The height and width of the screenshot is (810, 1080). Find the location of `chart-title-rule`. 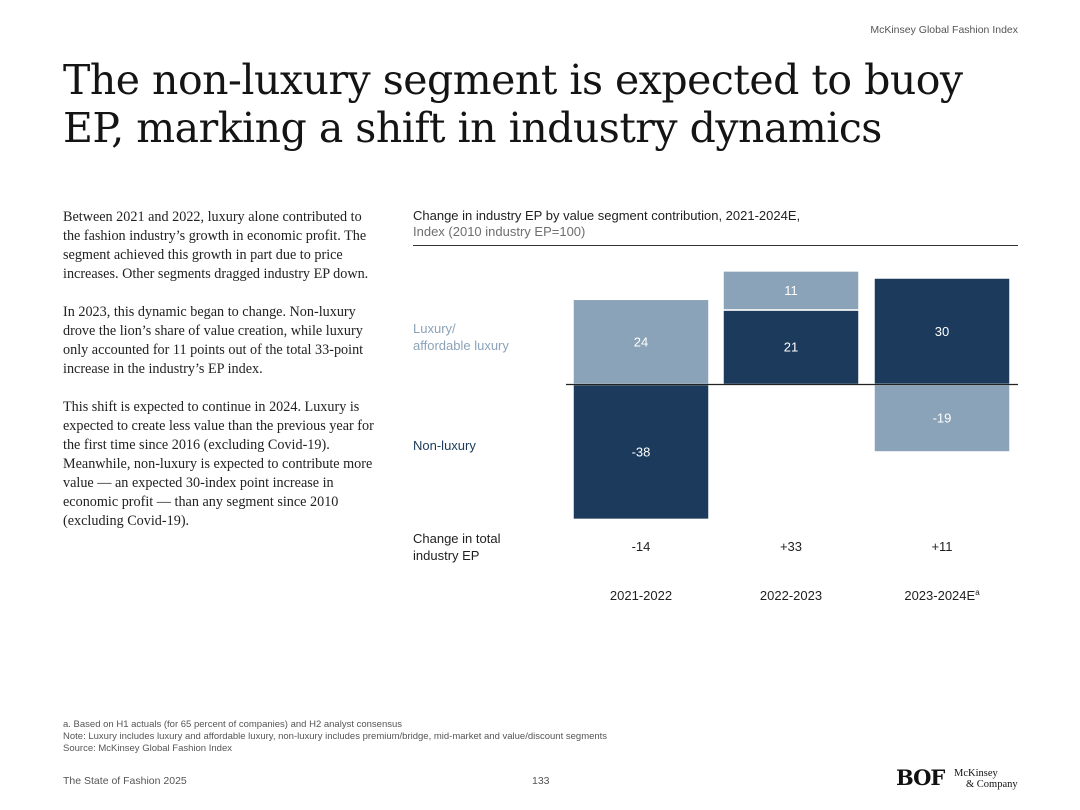

chart-title-rule is located at coordinates (715, 245).